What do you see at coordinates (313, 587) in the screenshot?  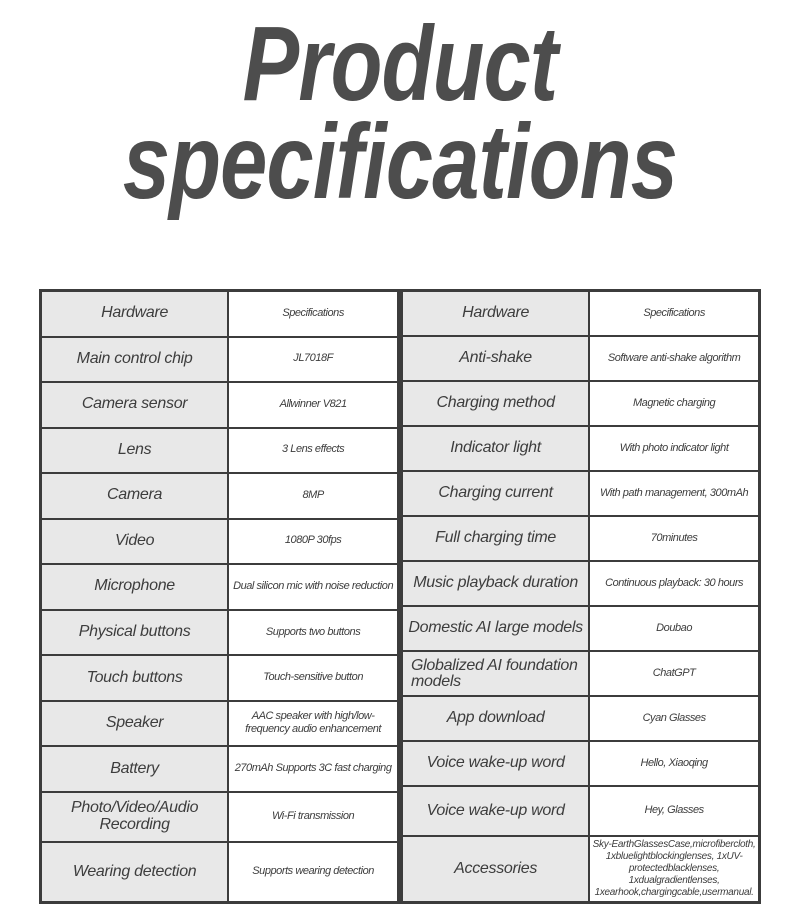 I see `spec-value-cell: Dual silicon mic with noise reduction` at bounding box center [313, 587].